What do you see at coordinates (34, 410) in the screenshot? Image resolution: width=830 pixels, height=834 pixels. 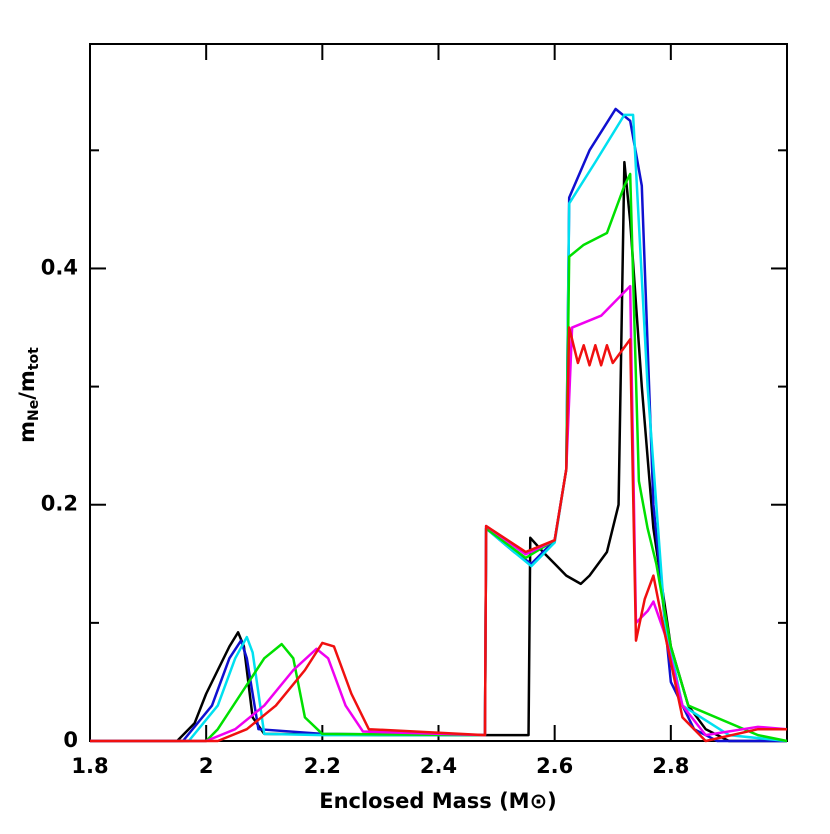 I see `y-label-part: Ne` at bounding box center [34, 410].